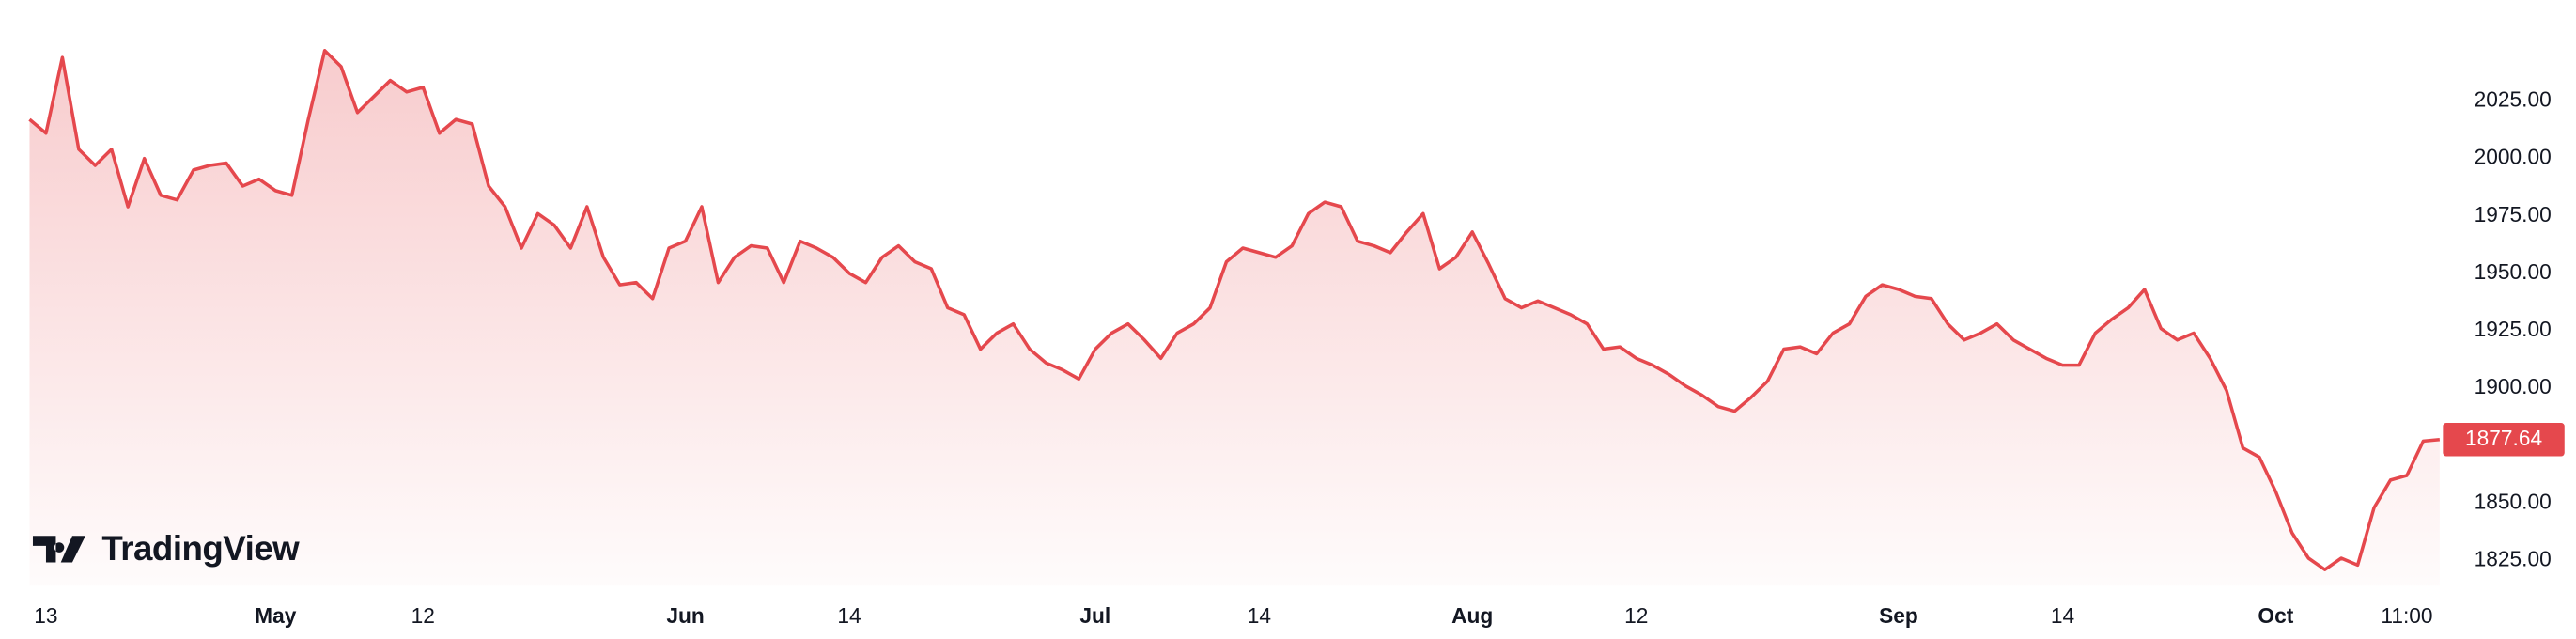  Describe the element at coordinates (2513, 100) in the screenshot. I see `y-tick-label: 2025.00` at that location.